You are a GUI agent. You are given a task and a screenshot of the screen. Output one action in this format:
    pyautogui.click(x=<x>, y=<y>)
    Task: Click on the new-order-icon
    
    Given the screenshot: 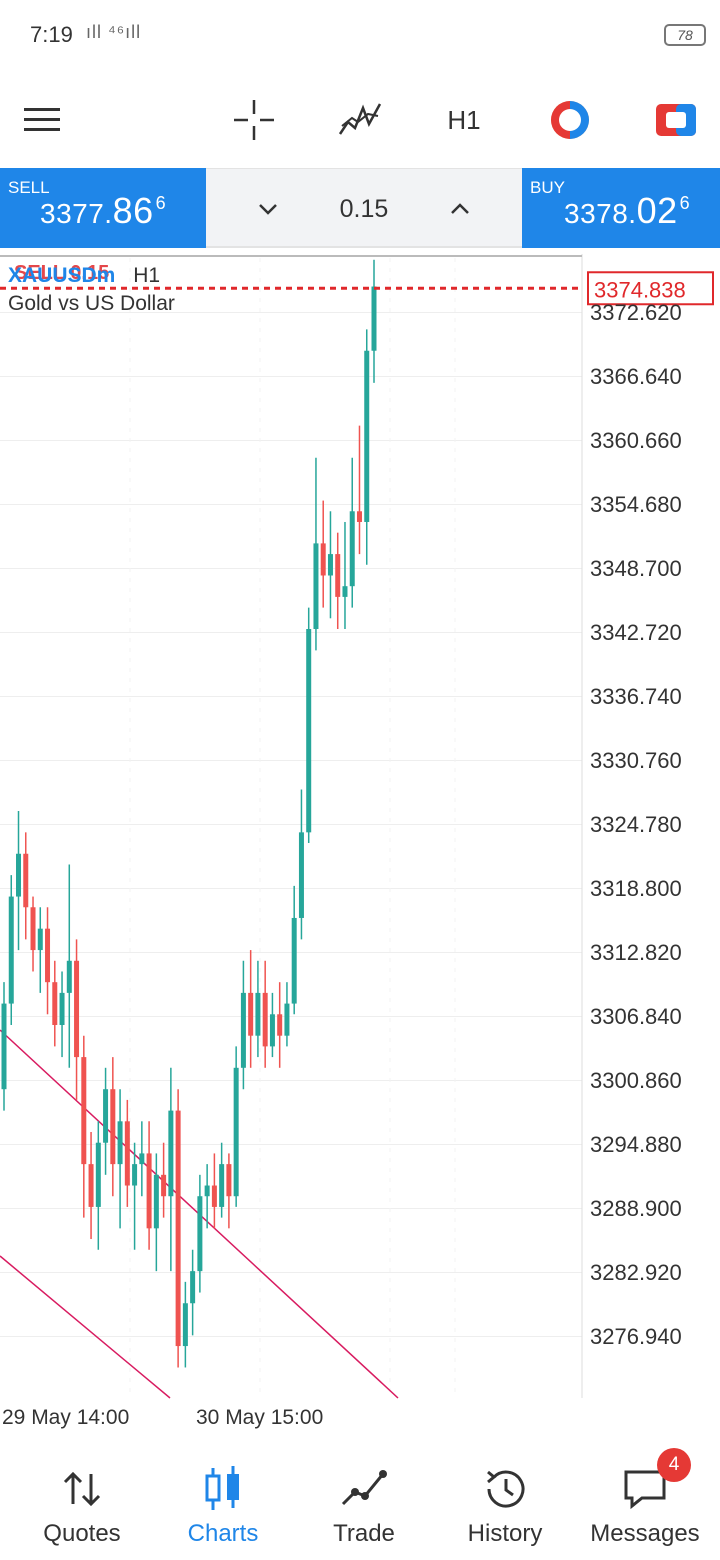 What is the action you would take?
    pyautogui.click(x=676, y=120)
    